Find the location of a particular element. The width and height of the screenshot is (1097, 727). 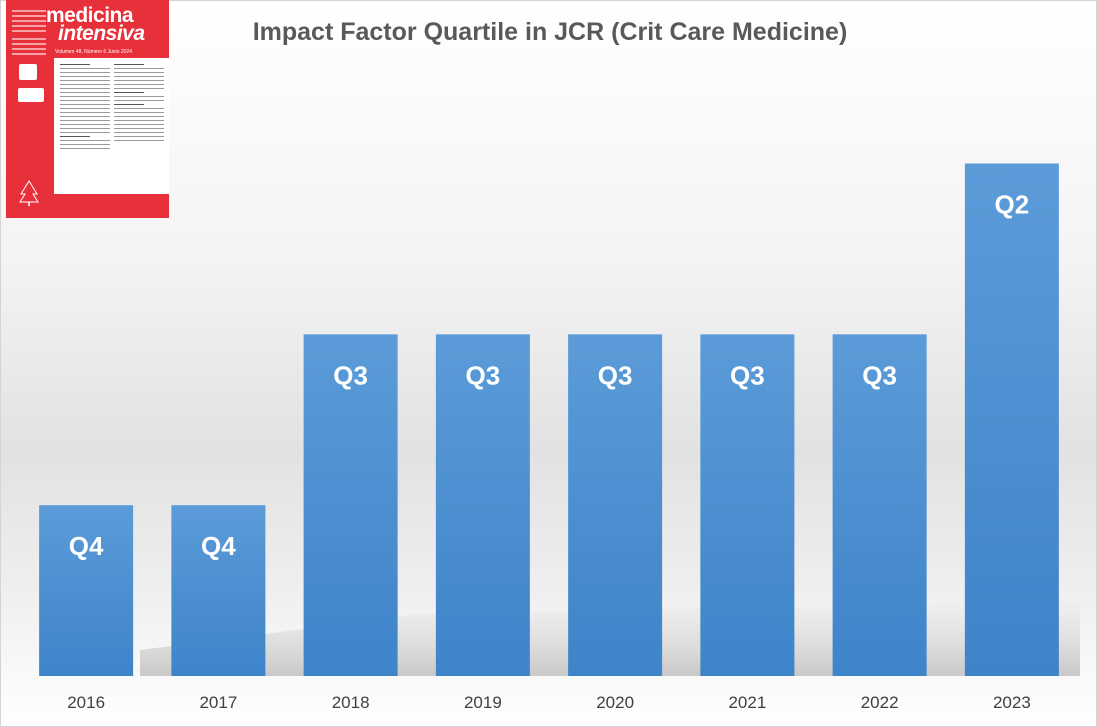

bar-2018 is located at coordinates (350, 505).